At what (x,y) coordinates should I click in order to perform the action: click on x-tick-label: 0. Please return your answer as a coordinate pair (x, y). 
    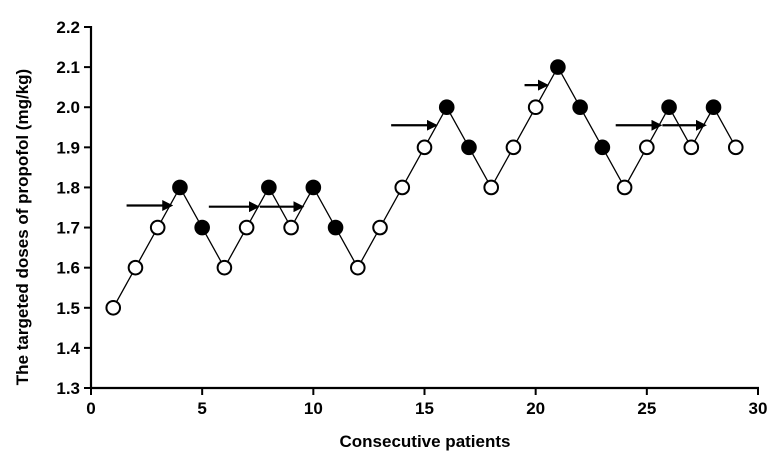
    Looking at the image, I should click on (90, 408).